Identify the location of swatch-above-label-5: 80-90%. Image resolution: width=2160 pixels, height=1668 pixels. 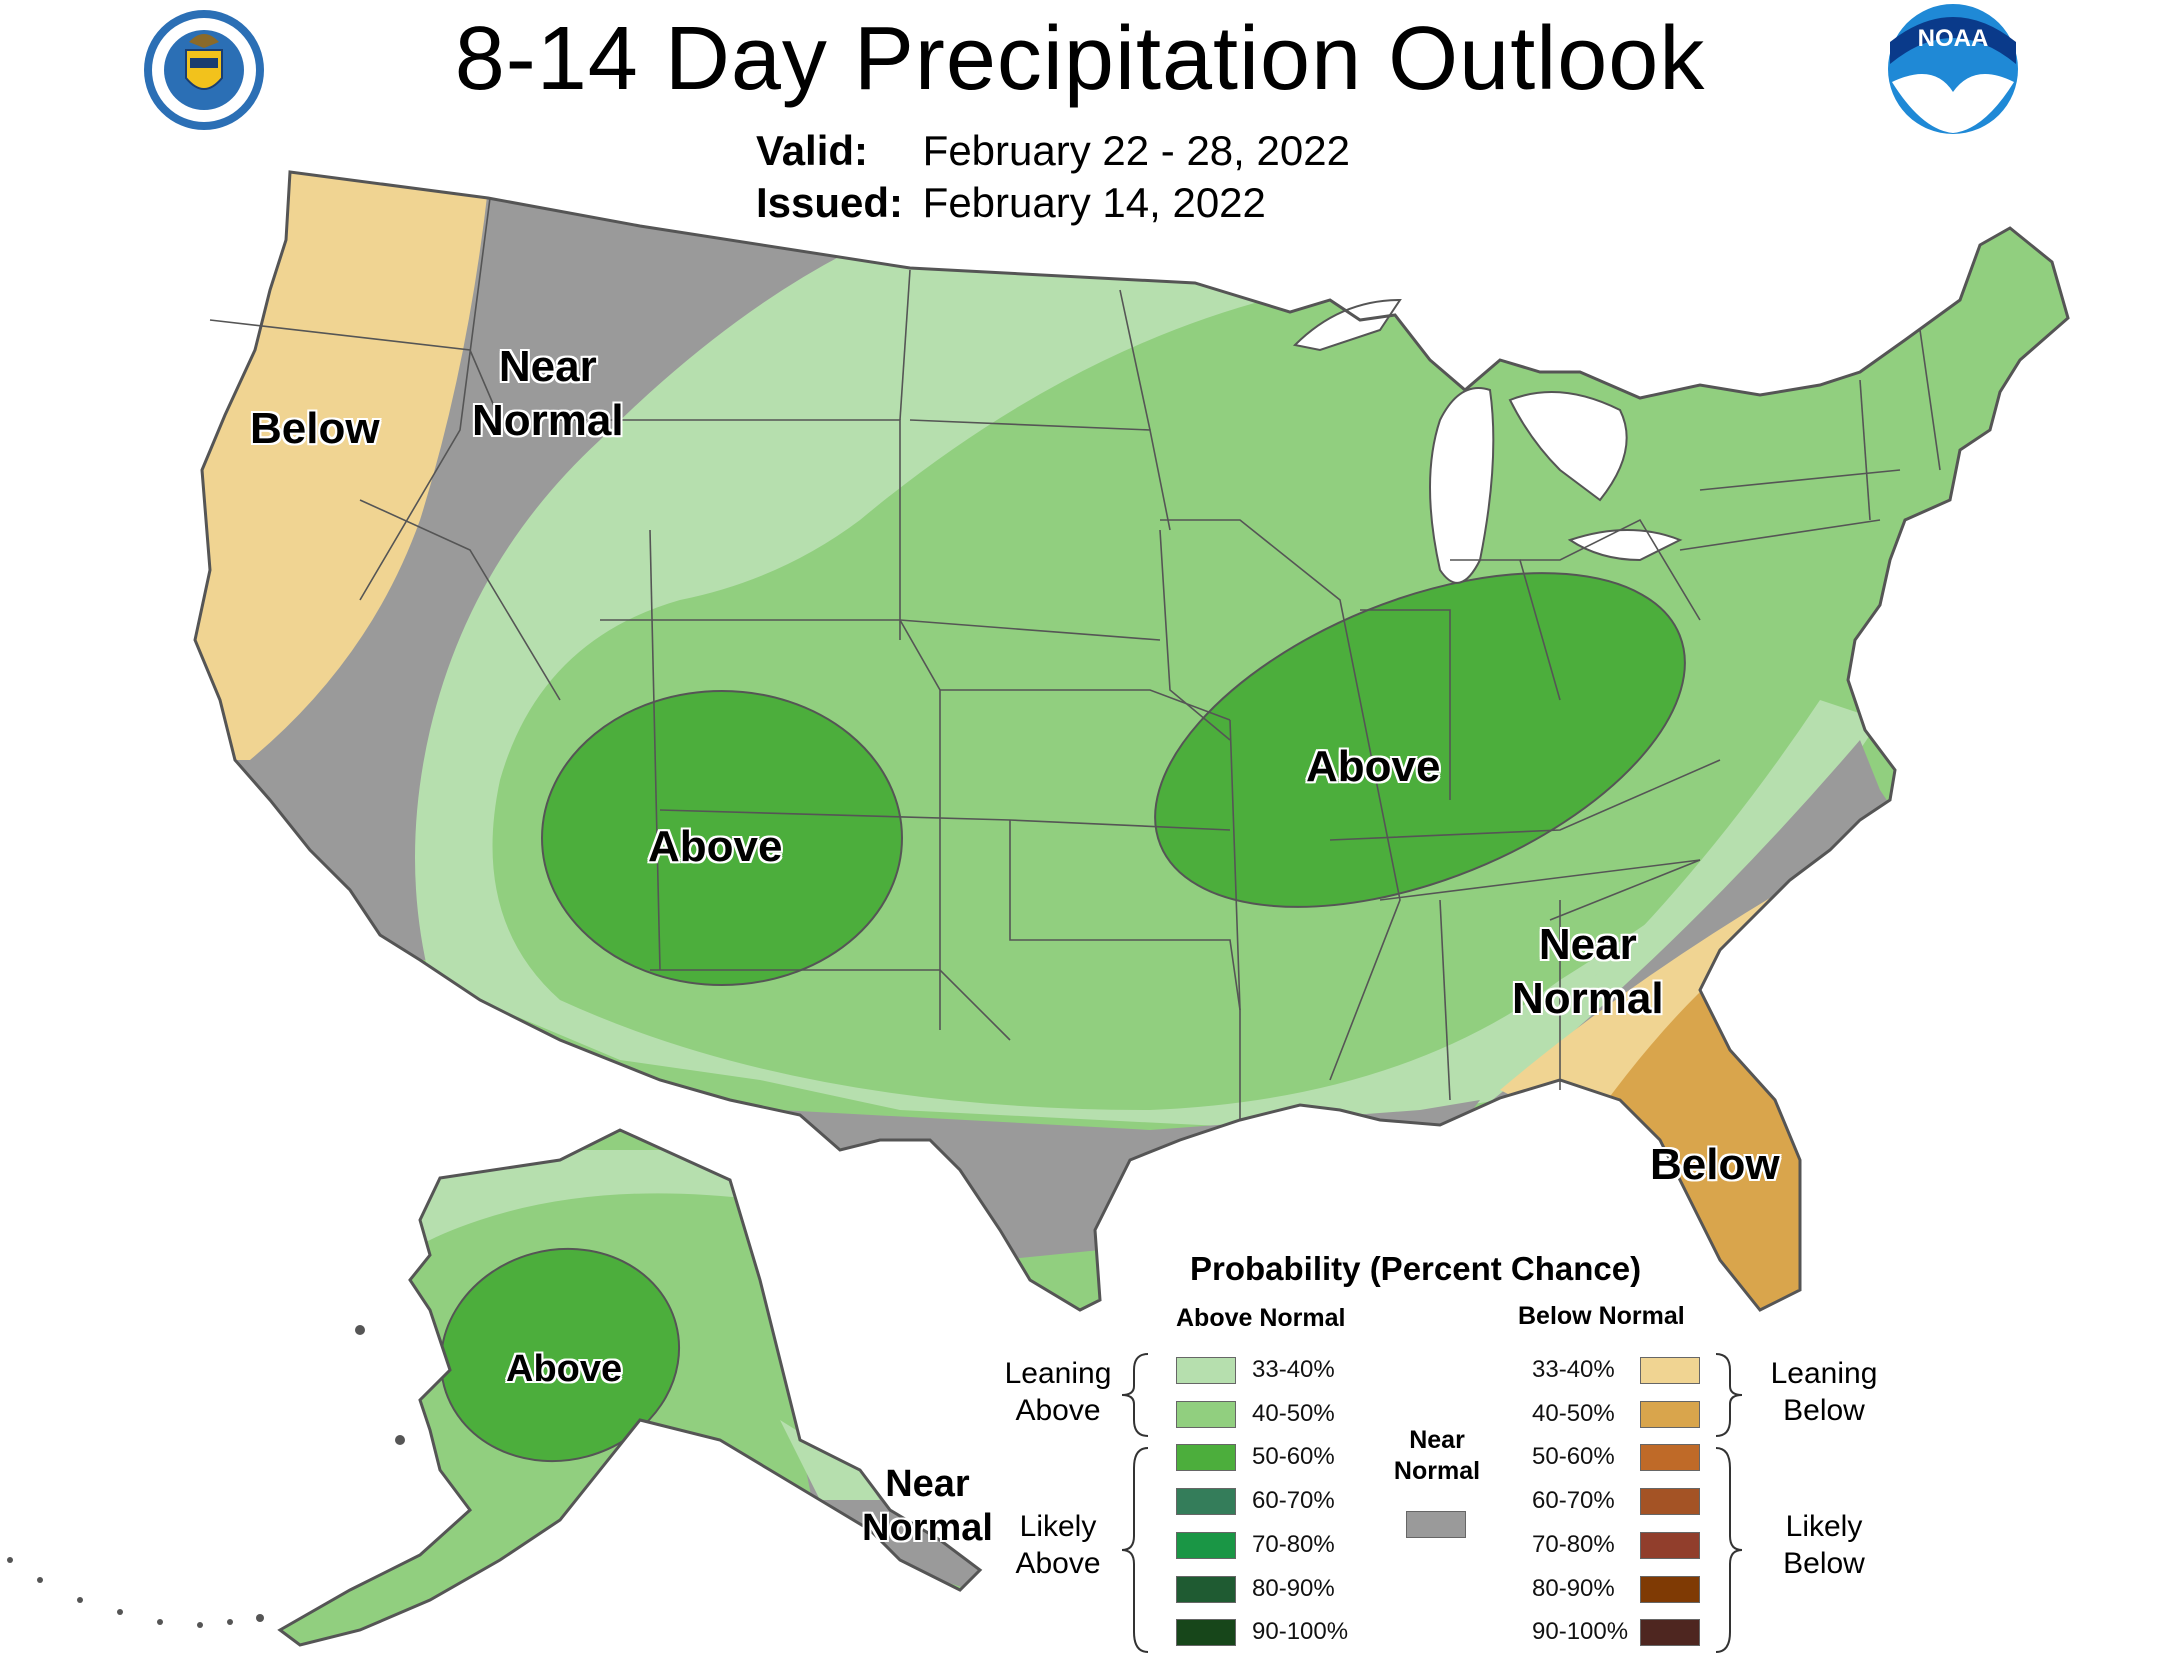
(1293, 1588).